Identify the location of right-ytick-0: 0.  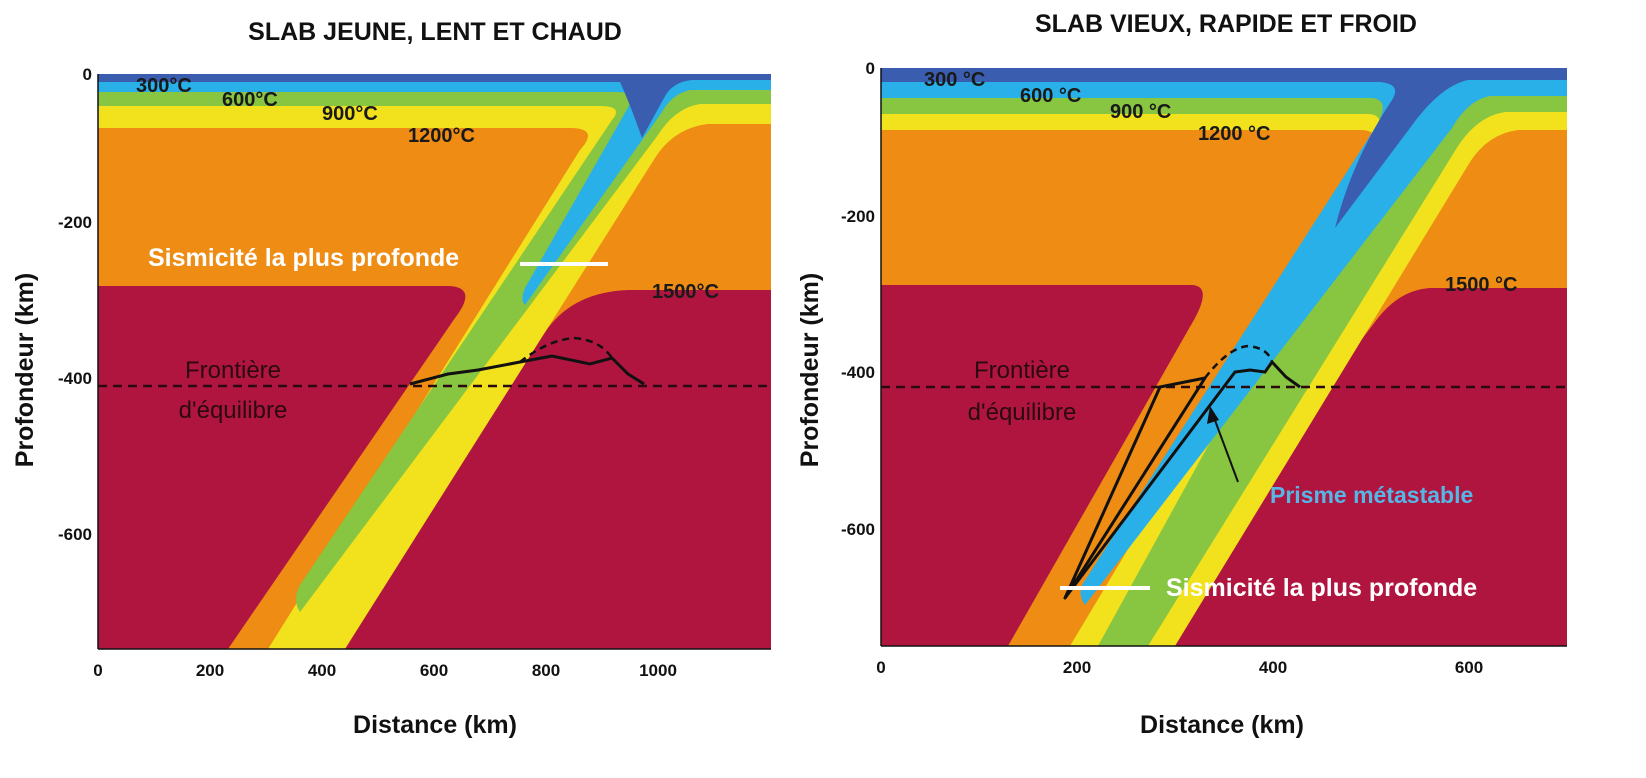
(870, 68).